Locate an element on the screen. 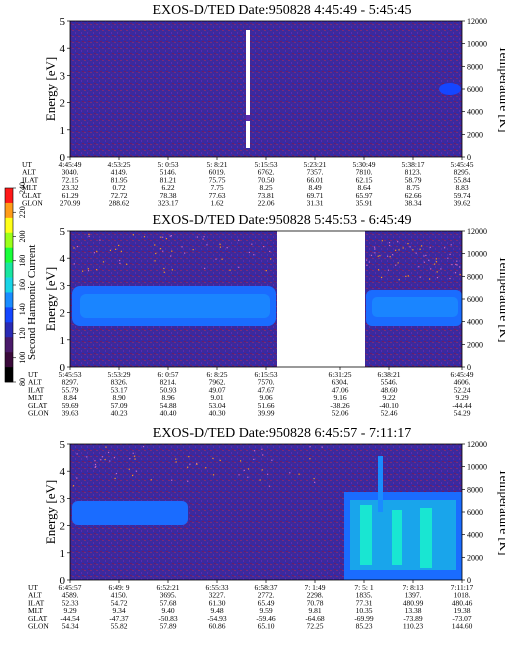 The height and width of the screenshot is (649, 505). table-cell: 6:52:21 is located at coordinates (168, 587).